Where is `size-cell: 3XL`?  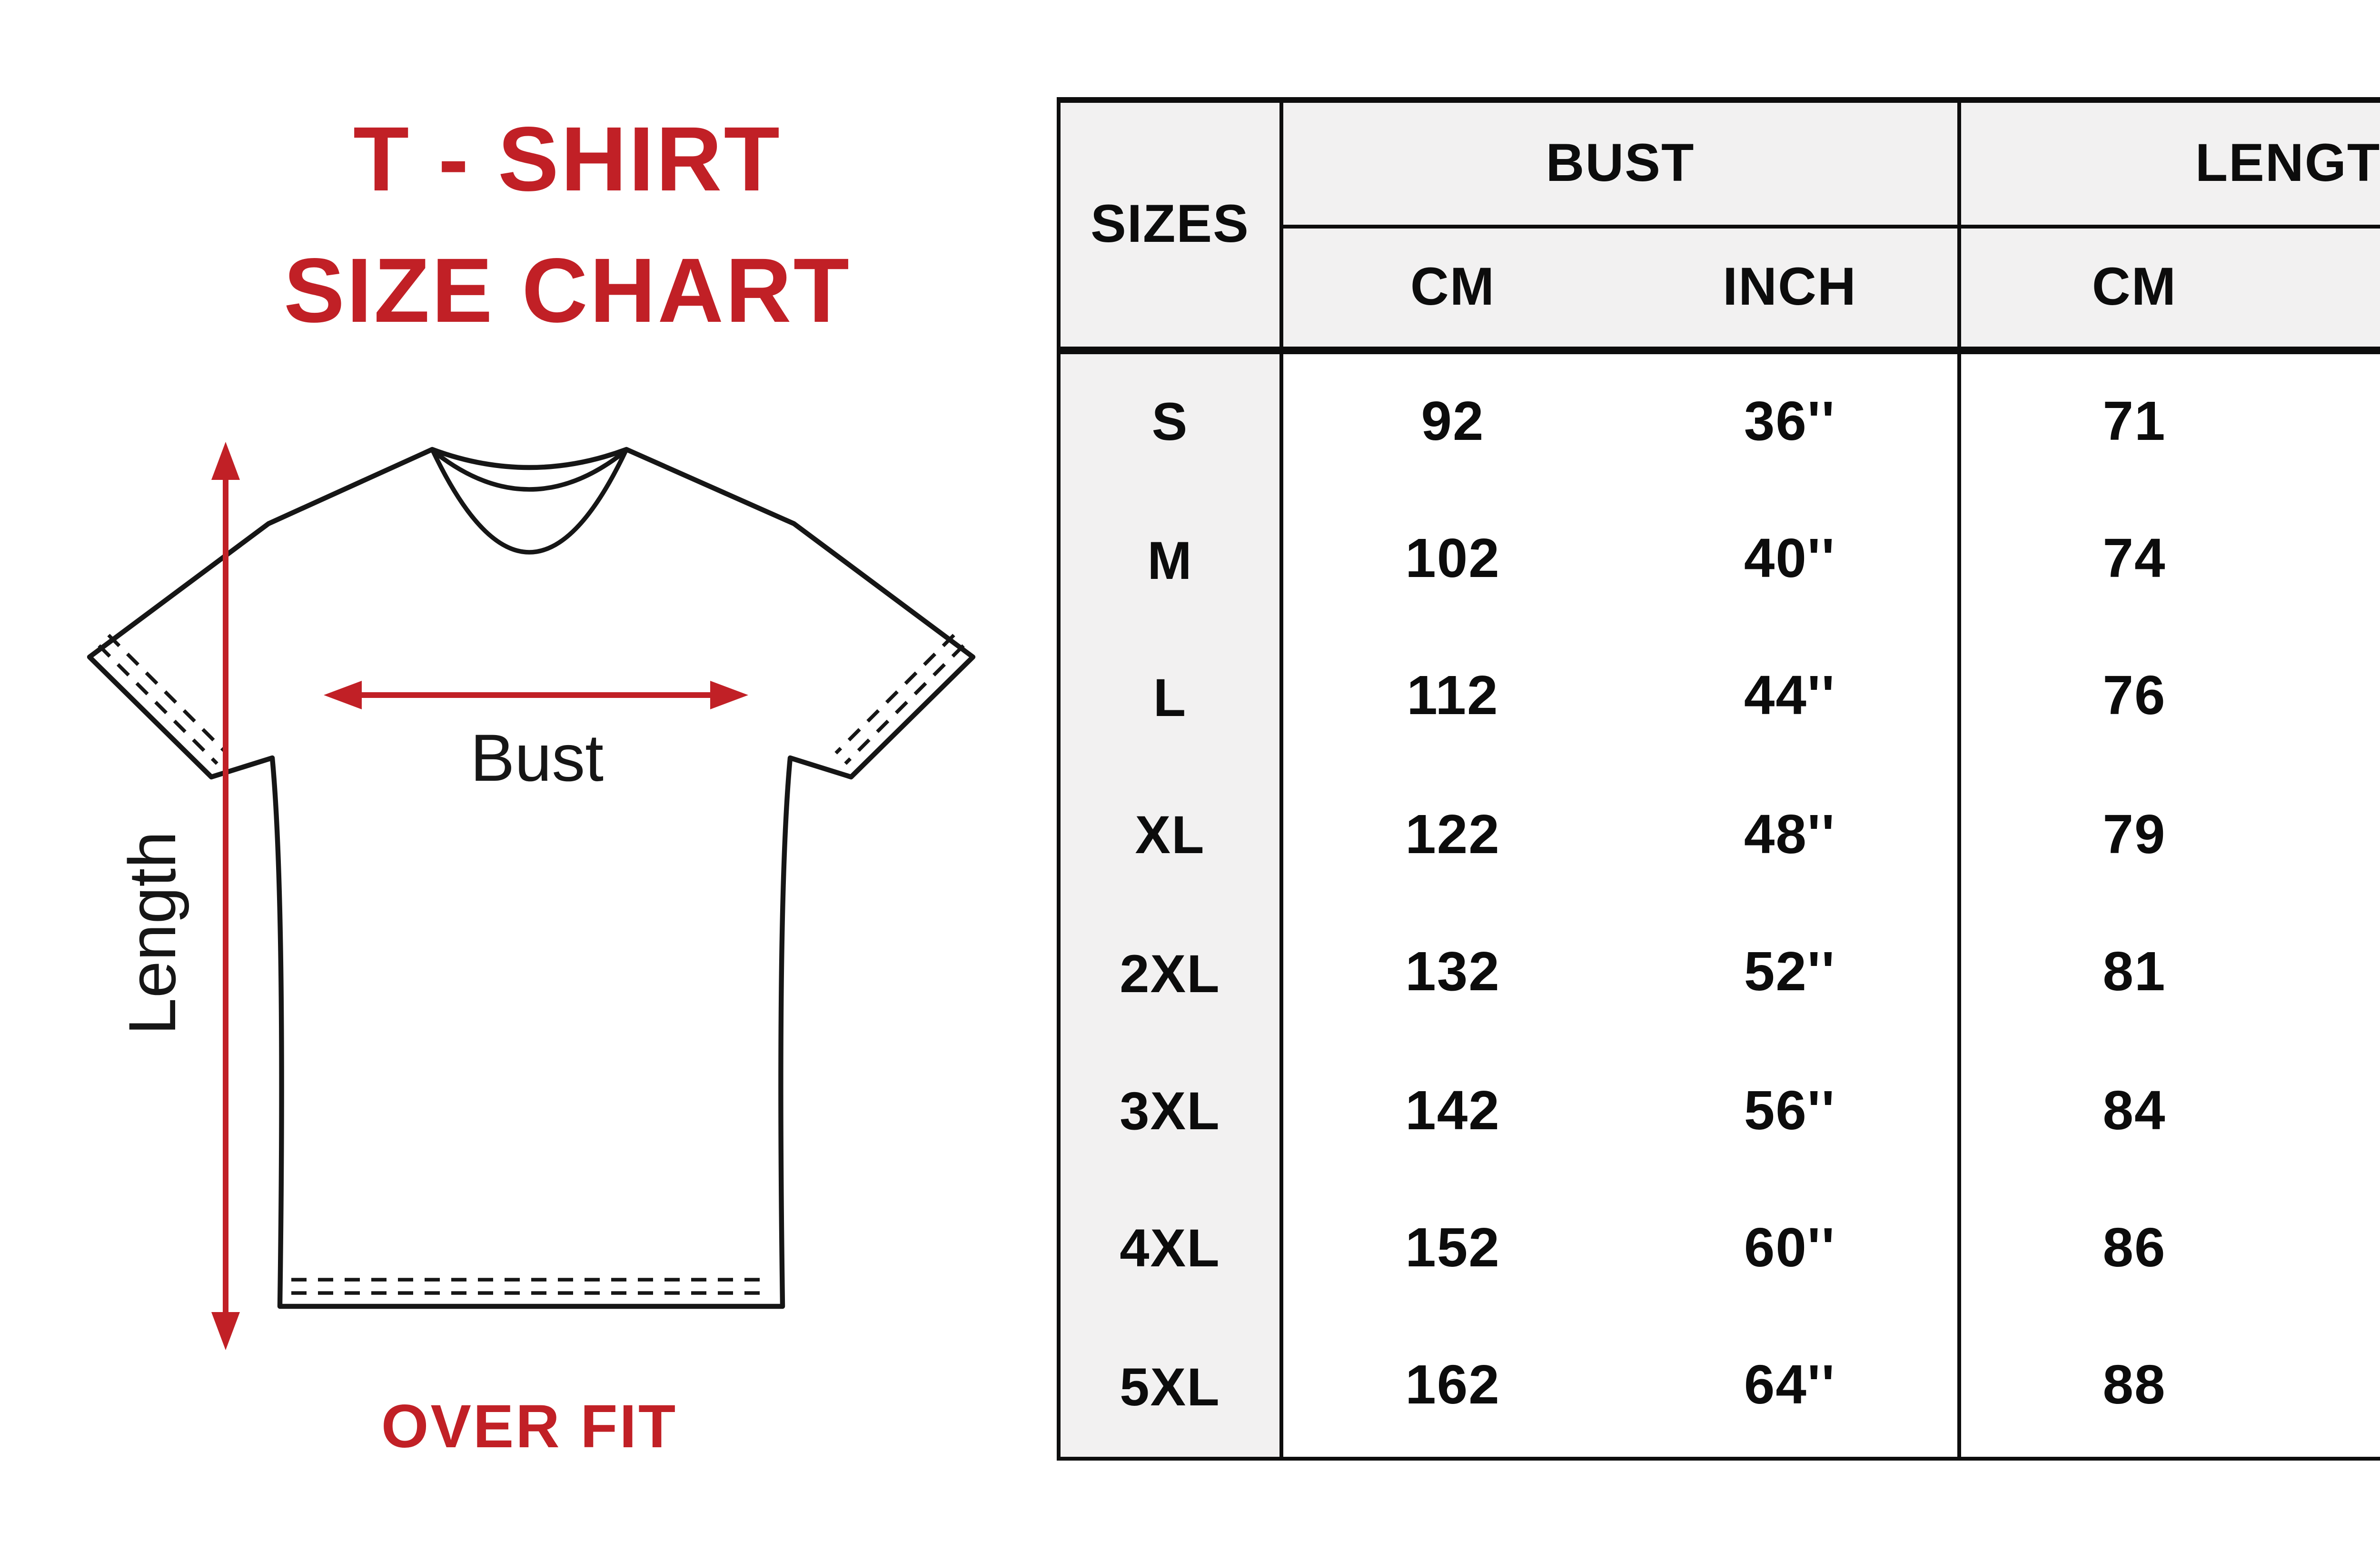 size-cell: 3XL is located at coordinates (1172, 1112).